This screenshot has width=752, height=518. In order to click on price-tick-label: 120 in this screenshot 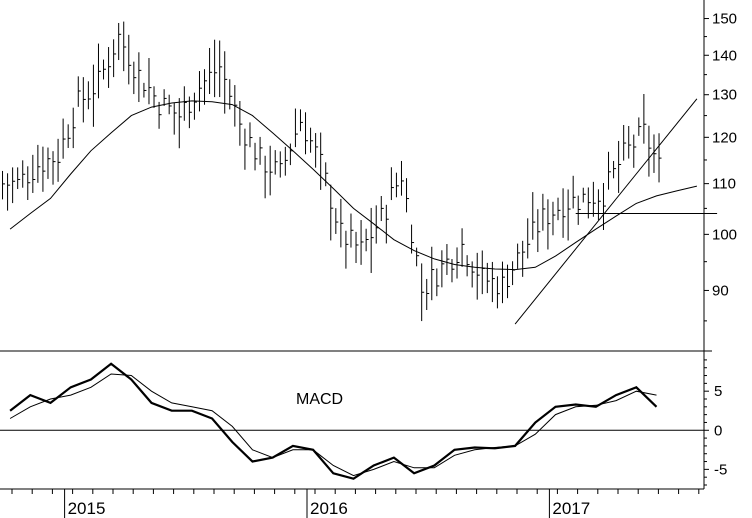, I will do `click(724, 137)`.